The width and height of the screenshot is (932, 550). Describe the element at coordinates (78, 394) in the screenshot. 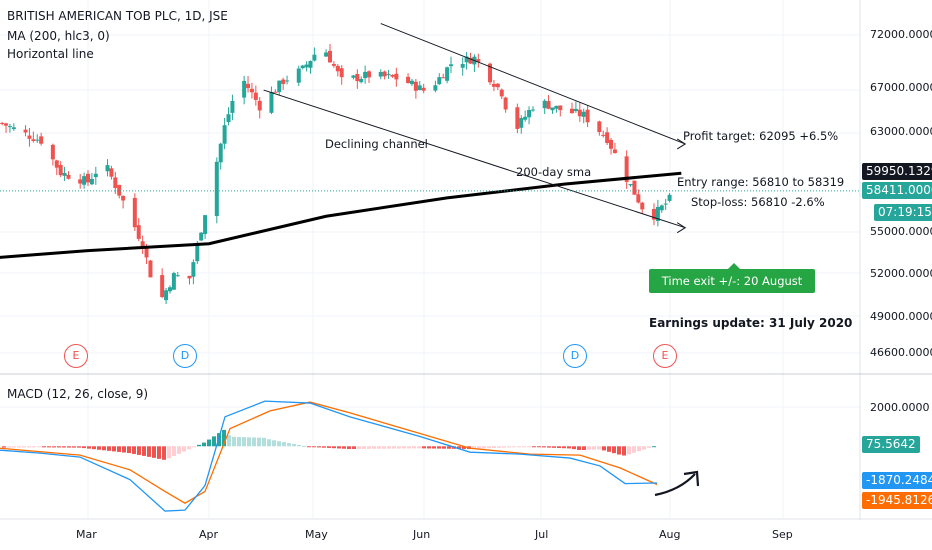

I see `macd-legend: MACD (12, 26, close, 9)` at that location.